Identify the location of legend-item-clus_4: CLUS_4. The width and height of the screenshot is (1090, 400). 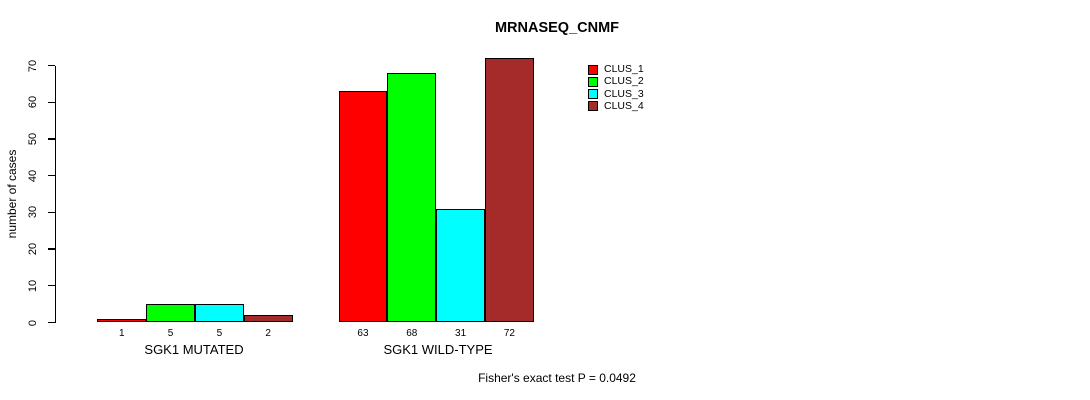
(616, 105).